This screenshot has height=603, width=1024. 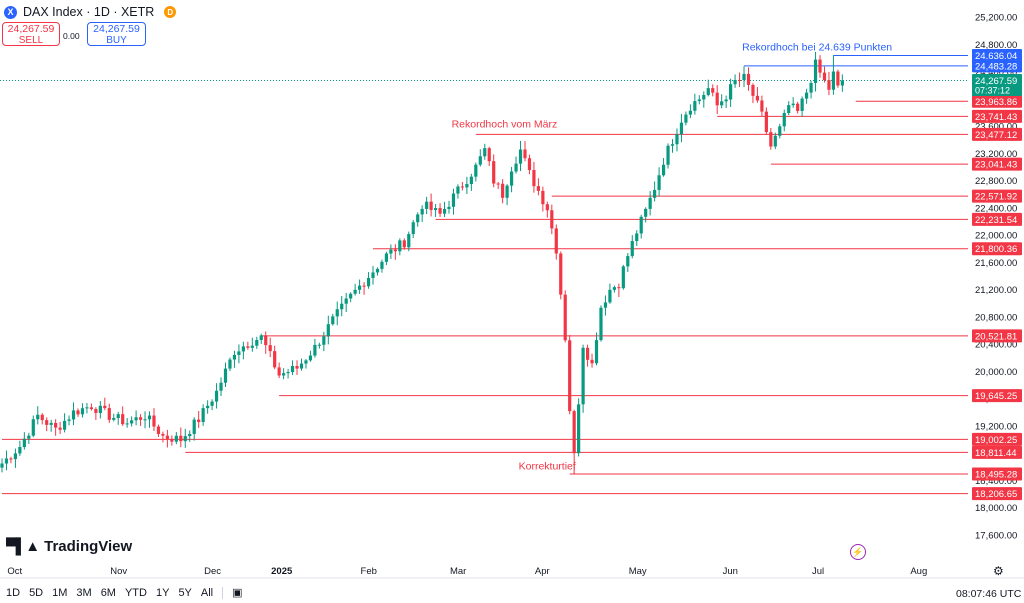 What do you see at coordinates (996, 372) in the screenshot?
I see `y-tick-label: 20,000.00` at bounding box center [996, 372].